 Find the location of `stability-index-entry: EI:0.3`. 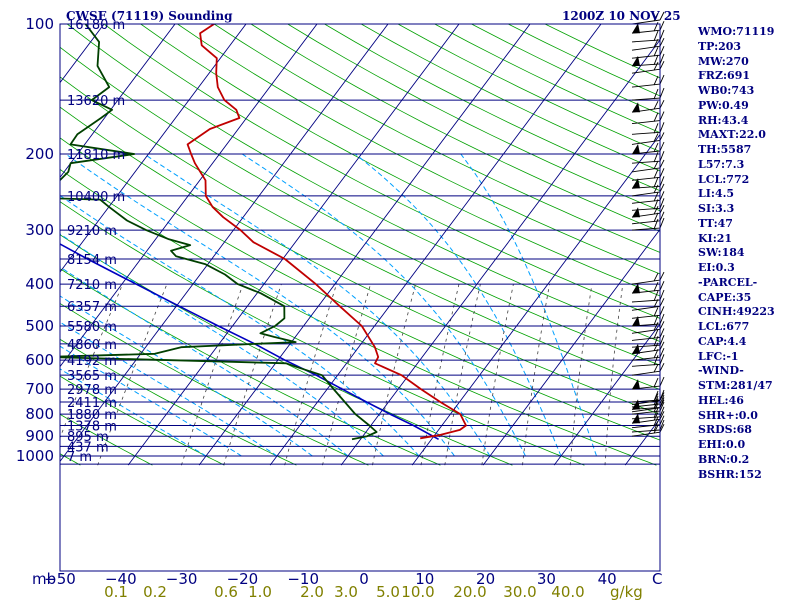

stability-index-entry: EI:0.3 is located at coordinates (716, 267).